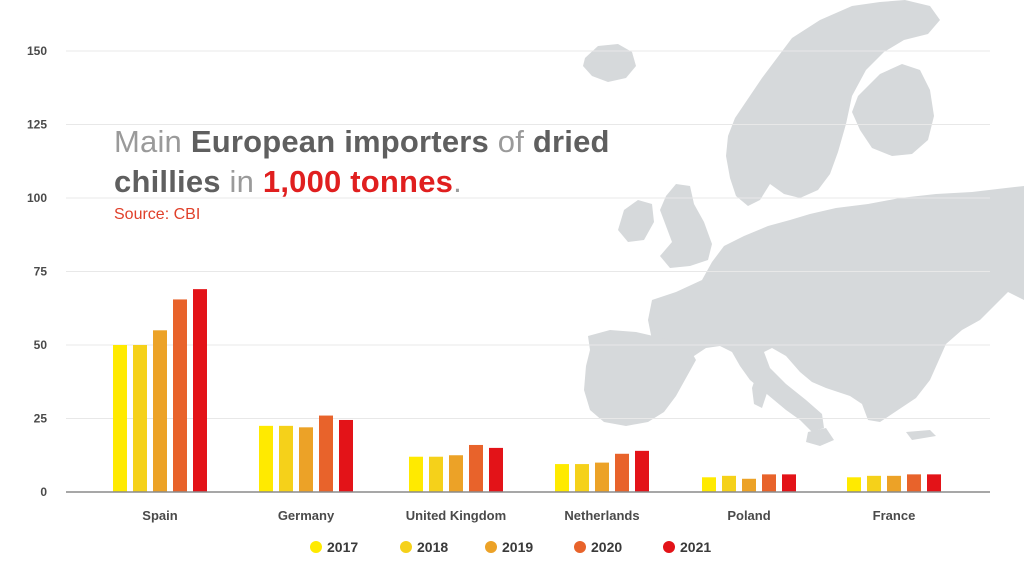  What do you see at coordinates (200, 390) in the screenshot?
I see `bar-2021-spain` at bounding box center [200, 390].